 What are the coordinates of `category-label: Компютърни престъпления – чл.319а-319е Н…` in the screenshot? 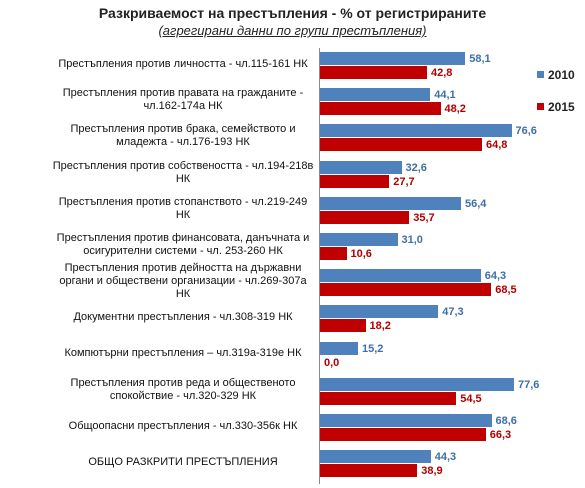 It's located at (183, 353).